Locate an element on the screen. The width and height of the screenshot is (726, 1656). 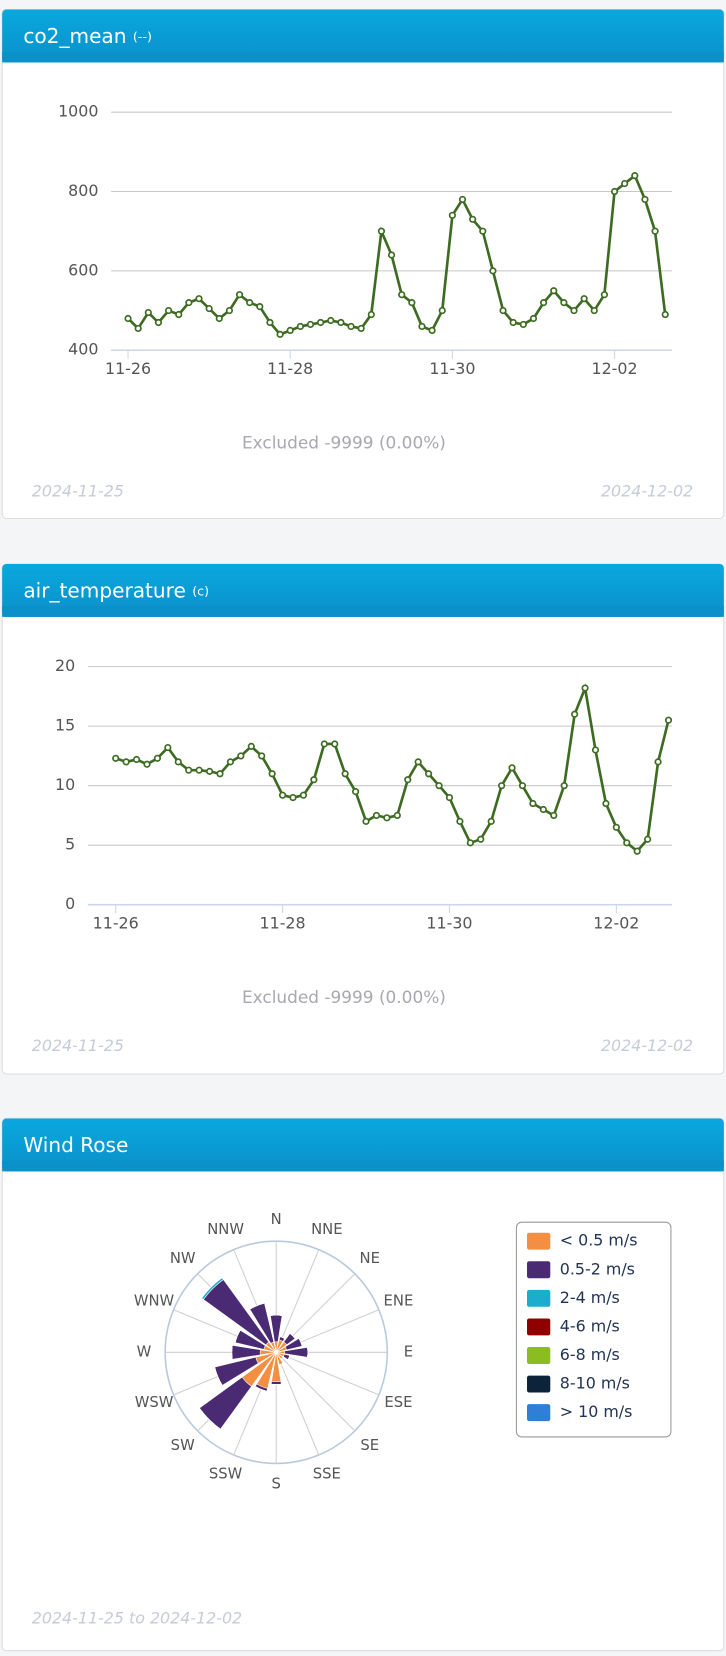
direction-label: SSW is located at coordinates (226, 1474).